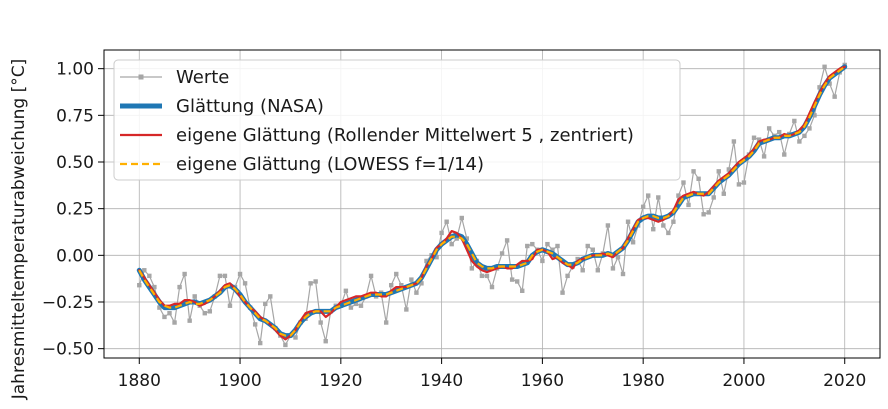 This screenshot has width=888, height=409. Describe the element at coordinates (139, 381) in the screenshot. I see `x-tick-label: 1880` at that location.